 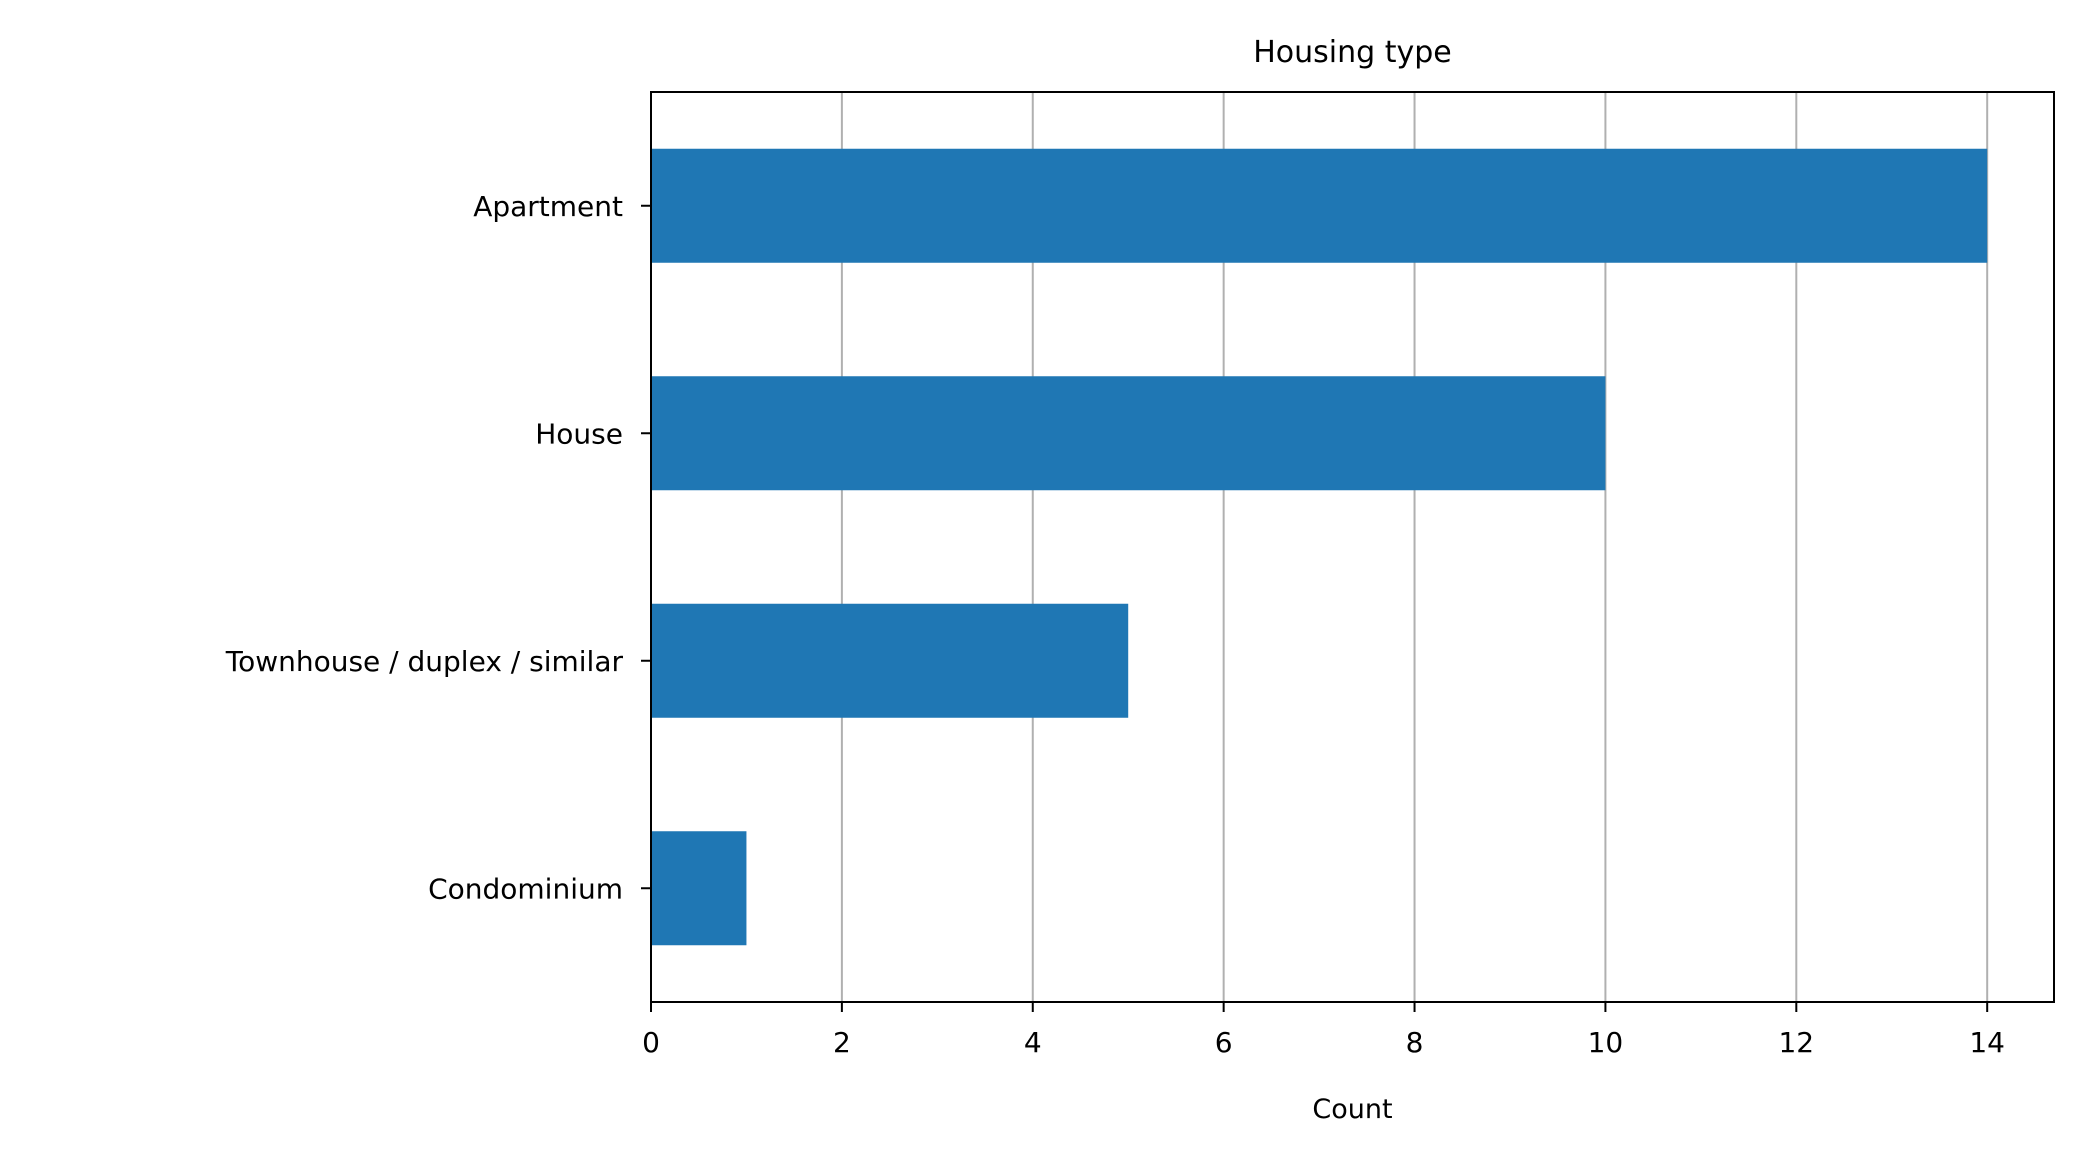 What do you see at coordinates (548, 206) in the screenshot?
I see `category-label: Apartment` at bounding box center [548, 206].